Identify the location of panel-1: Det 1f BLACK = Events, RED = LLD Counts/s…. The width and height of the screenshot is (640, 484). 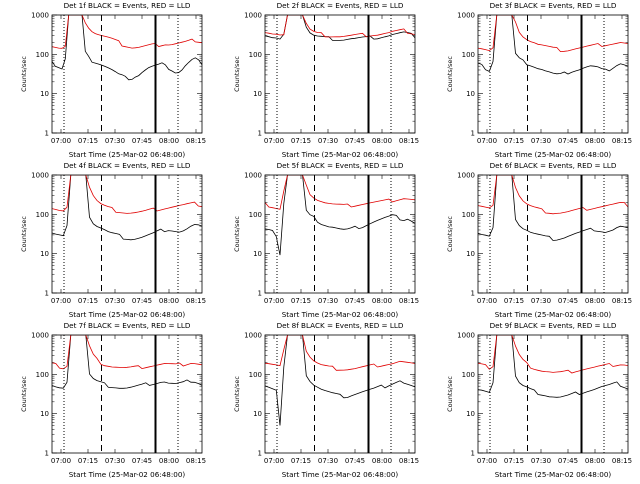
(113, 80).